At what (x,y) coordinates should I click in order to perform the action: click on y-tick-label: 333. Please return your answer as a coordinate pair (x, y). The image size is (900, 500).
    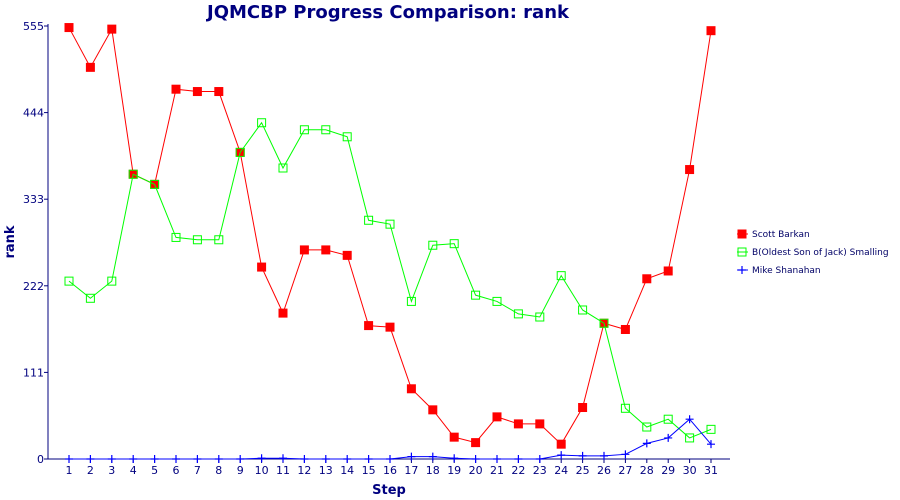
    Looking at the image, I should click on (33, 199).